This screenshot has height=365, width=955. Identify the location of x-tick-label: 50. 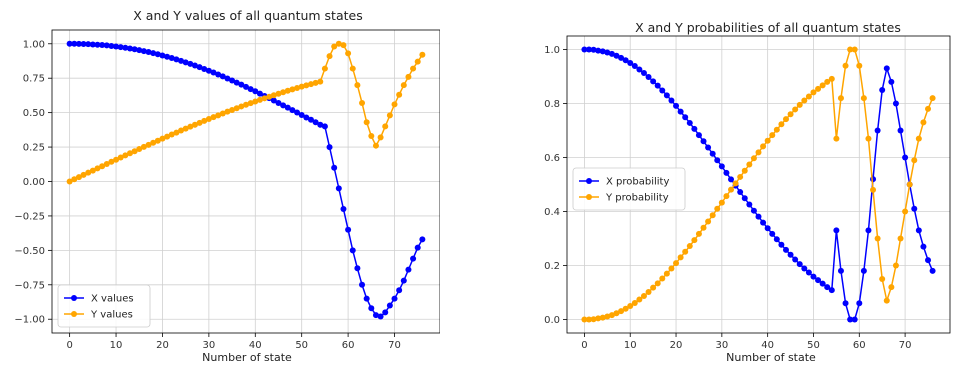
(301, 345).